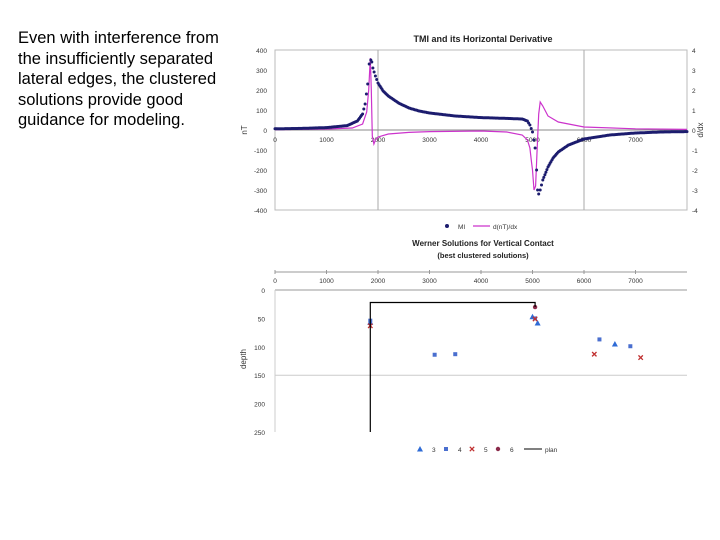  Describe the element at coordinates (584, 140) in the screenshot. I see `chart1-x-tick: 6000` at that location.